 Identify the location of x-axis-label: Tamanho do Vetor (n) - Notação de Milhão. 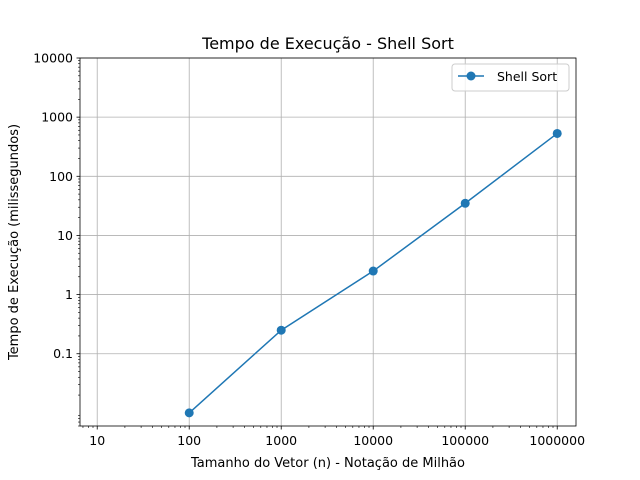
(327, 463).